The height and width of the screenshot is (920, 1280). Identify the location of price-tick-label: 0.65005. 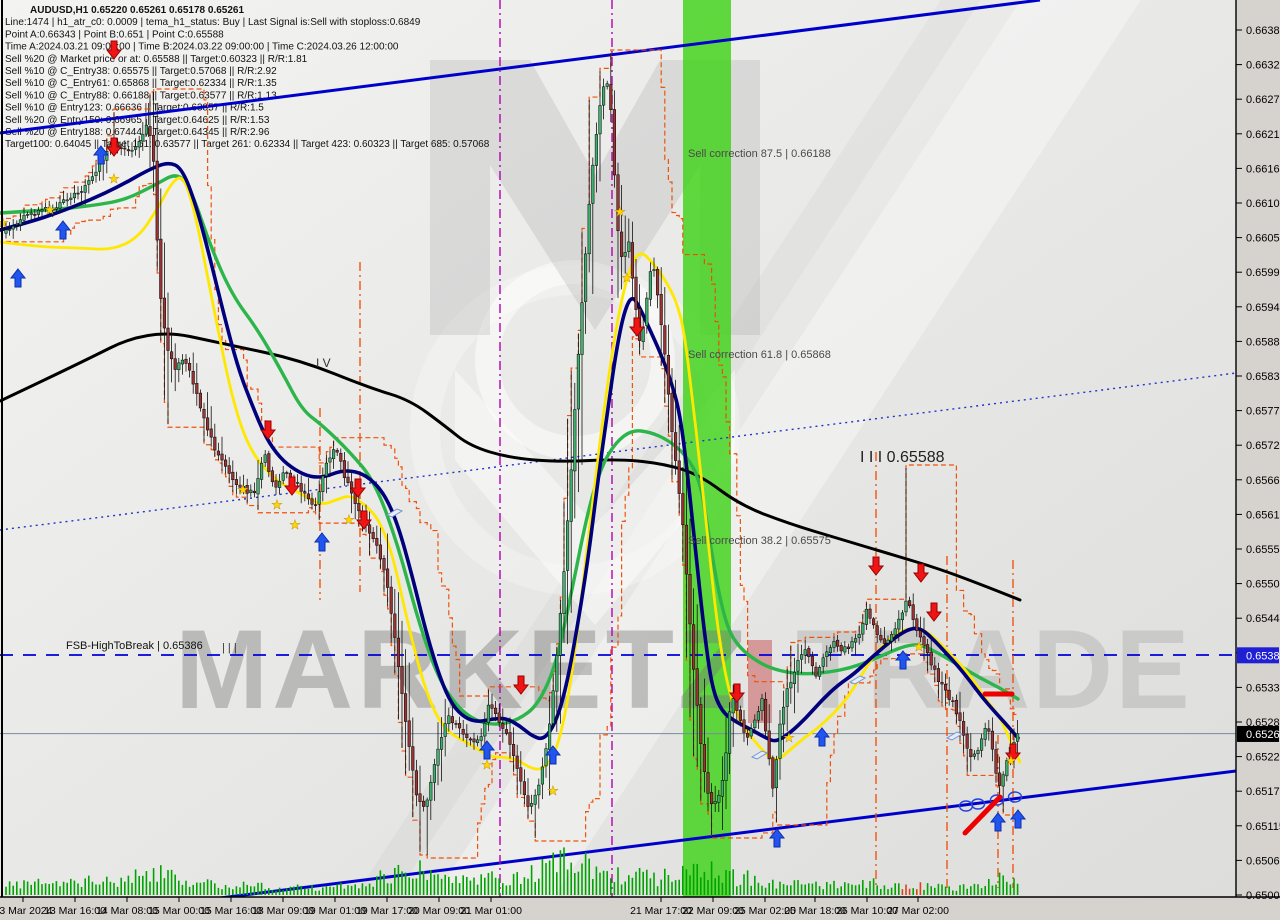
(1263, 896).